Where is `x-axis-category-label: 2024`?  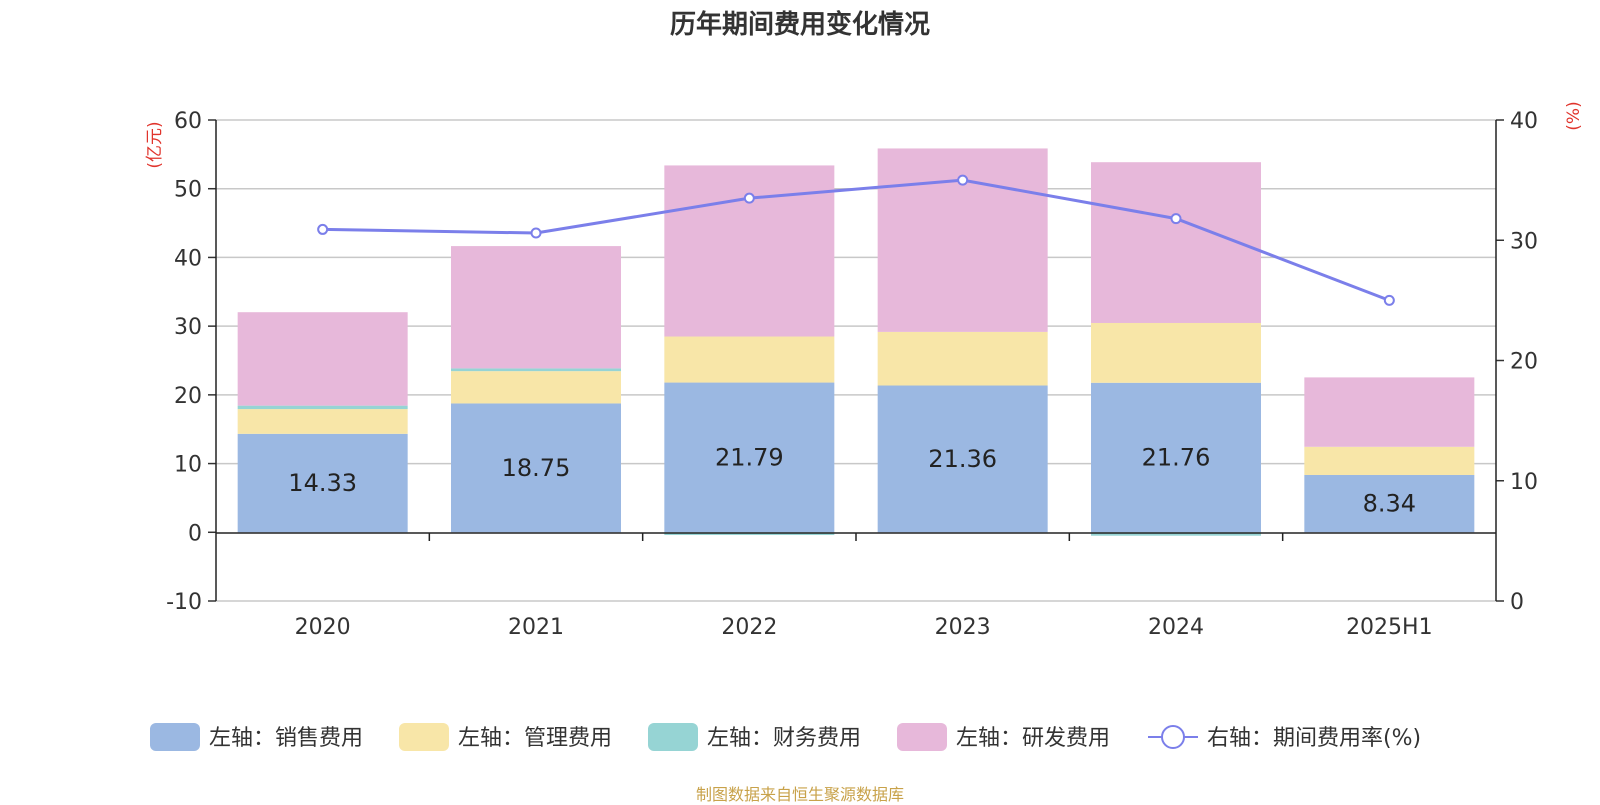 x-axis-category-label: 2024 is located at coordinates (1176, 627).